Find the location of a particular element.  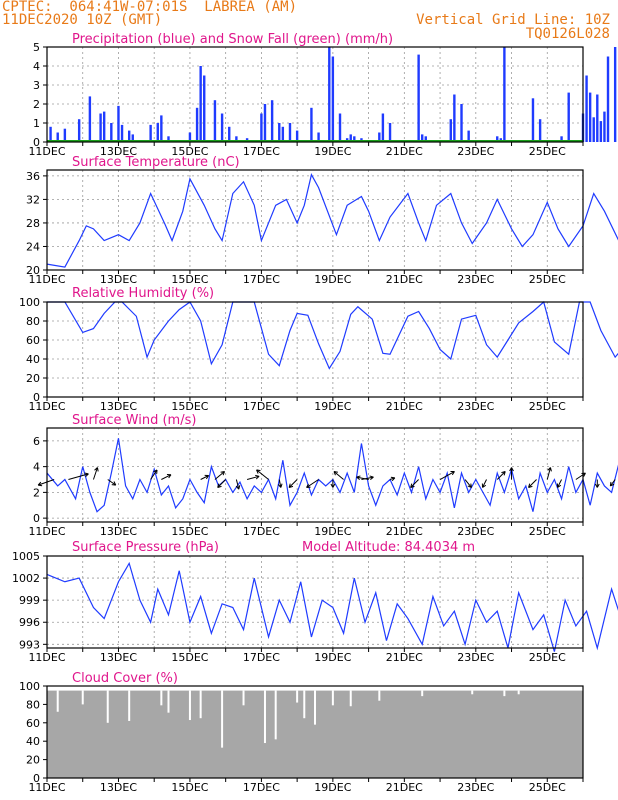

y-tick-label: 20 is located at coordinates (33, 378).